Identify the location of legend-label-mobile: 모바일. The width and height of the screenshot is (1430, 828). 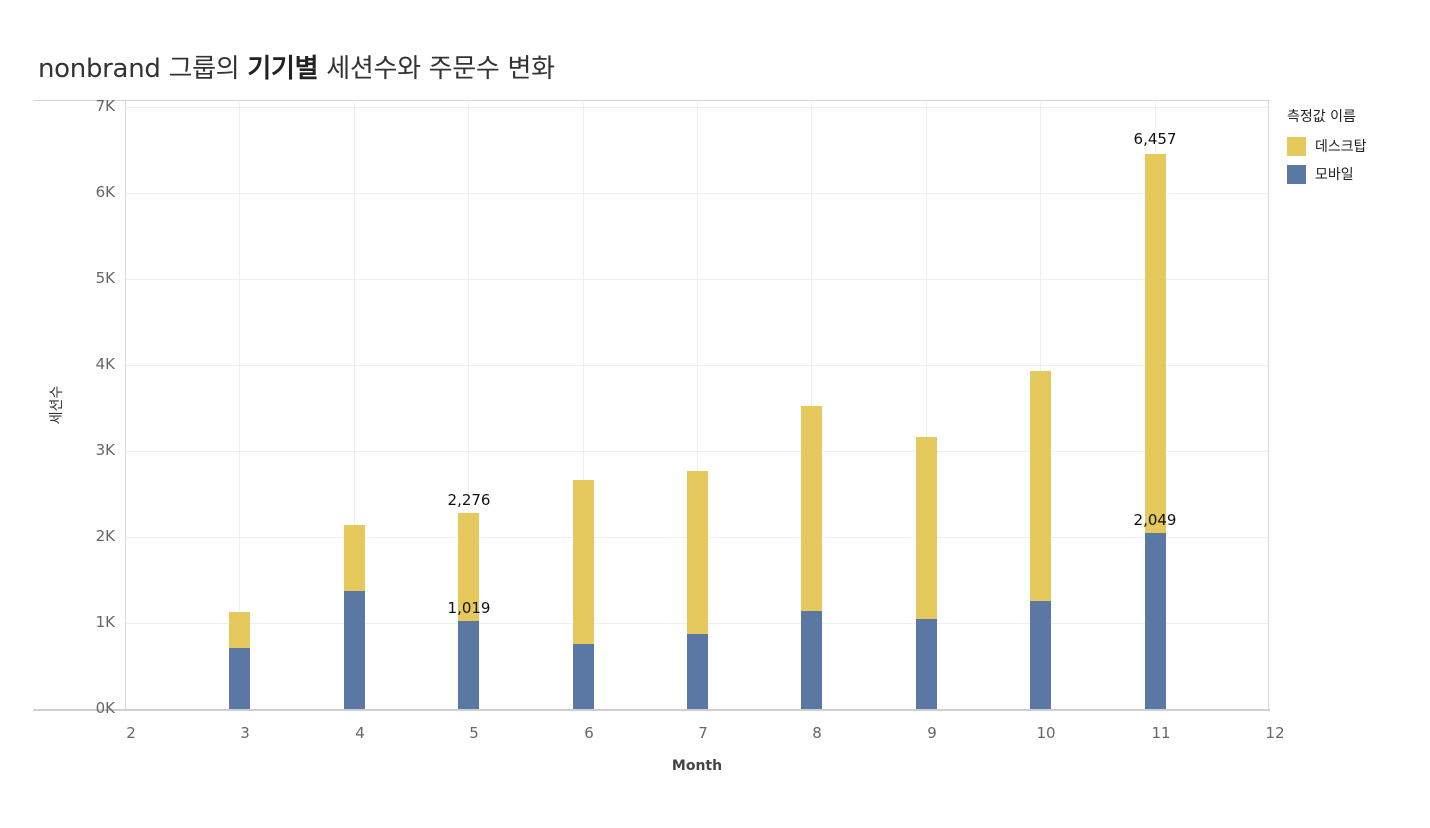
(1334, 175).